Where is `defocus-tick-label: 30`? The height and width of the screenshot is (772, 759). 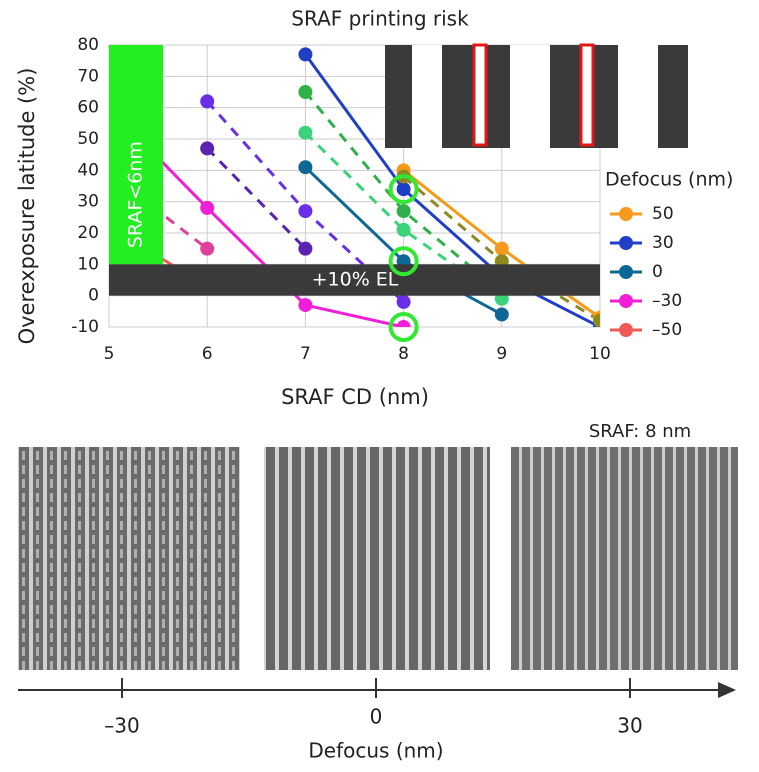 defocus-tick-label: 30 is located at coordinates (629, 726).